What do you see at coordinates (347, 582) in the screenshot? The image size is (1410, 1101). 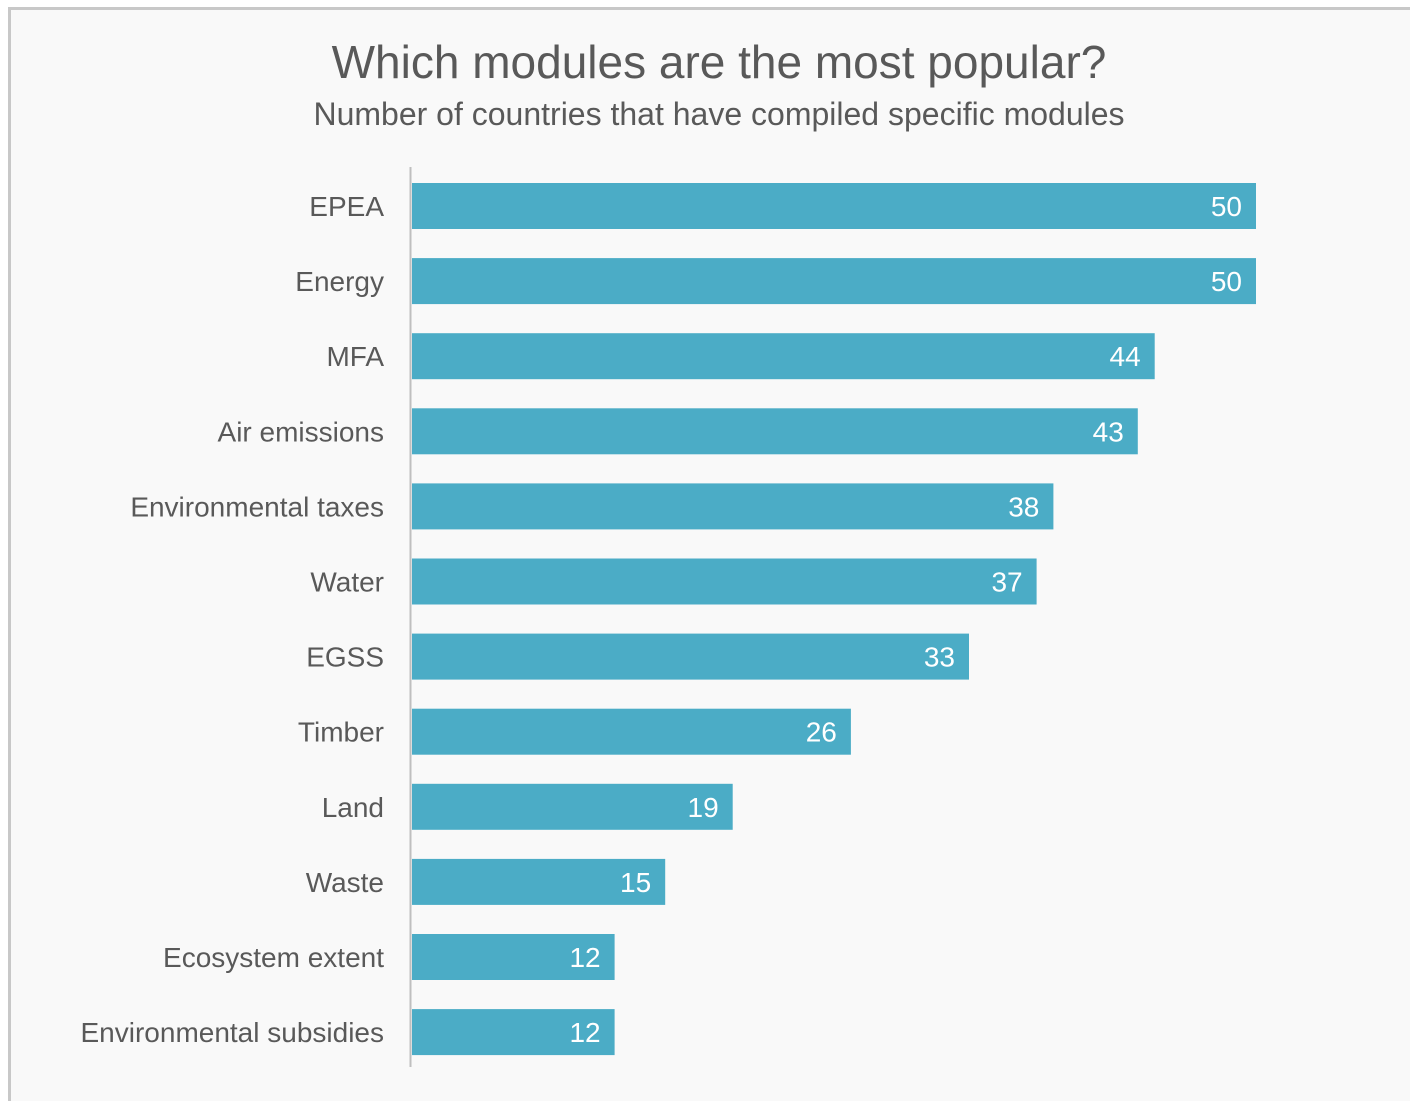 I see `category-label: Water` at bounding box center [347, 582].